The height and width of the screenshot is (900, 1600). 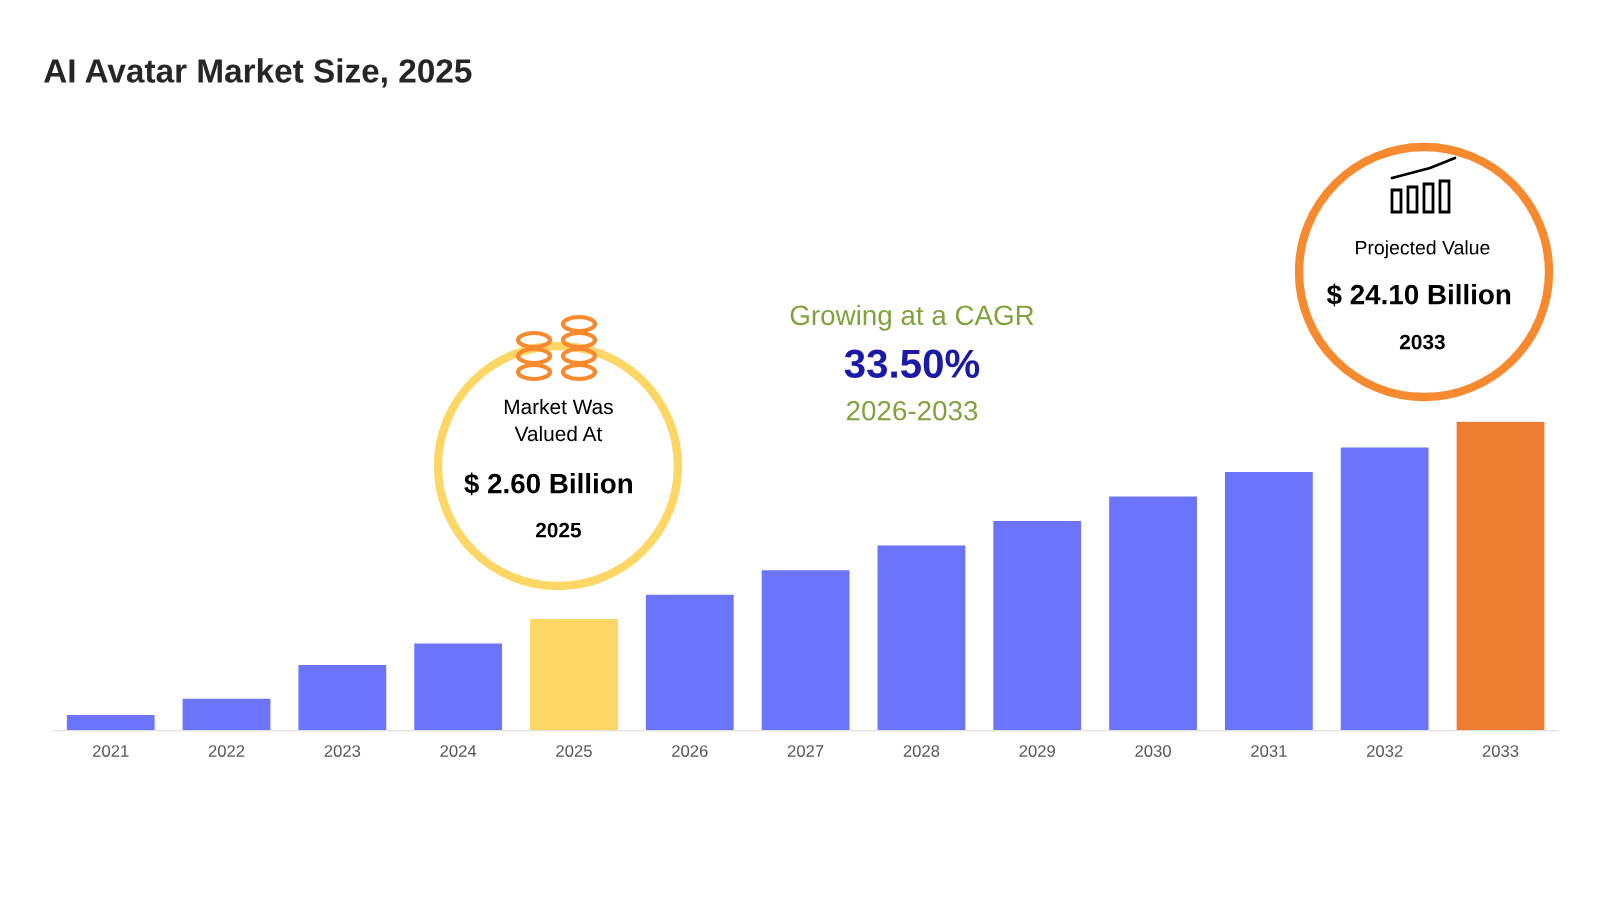 What do you see at coordinates (1423, 249) in the screenshot?
I see `text: Projected Value` at bounding box center [1423, 249].